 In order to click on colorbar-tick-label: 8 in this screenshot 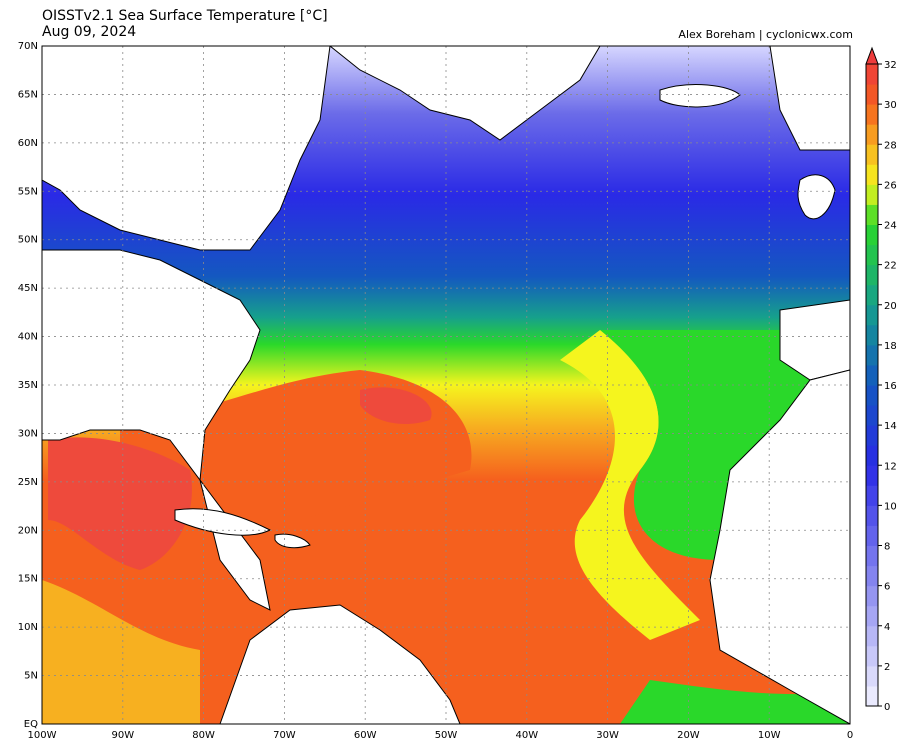, I will do `click(887, 547)`.